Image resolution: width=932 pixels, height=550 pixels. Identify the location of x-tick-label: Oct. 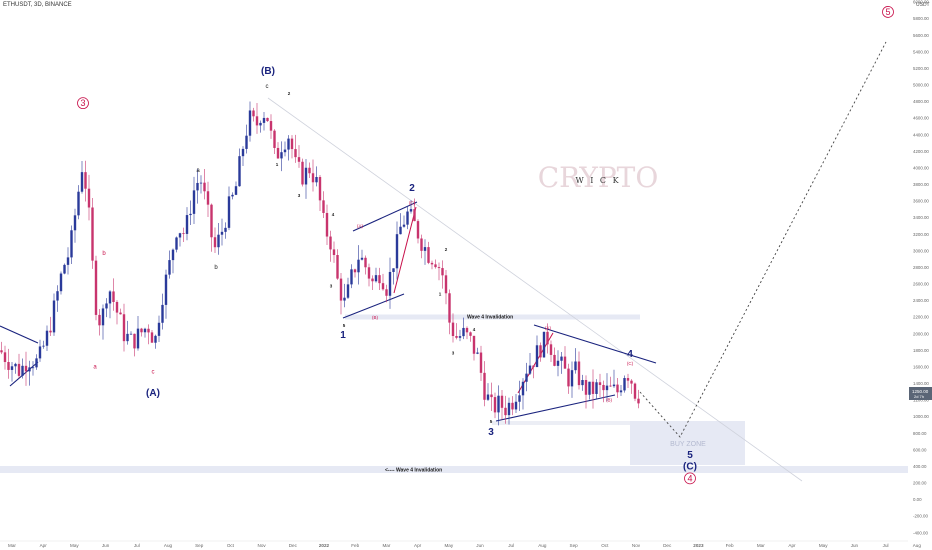
(231, 545).